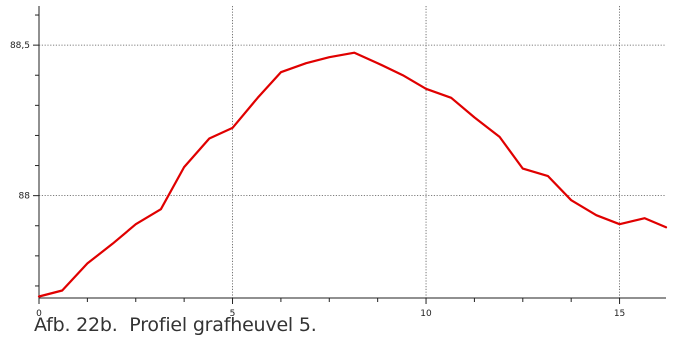 This screenshot has width=678, height=345. Describe the element at coordinates (25, 197) in the screenshot. I see `y-tick-label-88: 88` at that location.